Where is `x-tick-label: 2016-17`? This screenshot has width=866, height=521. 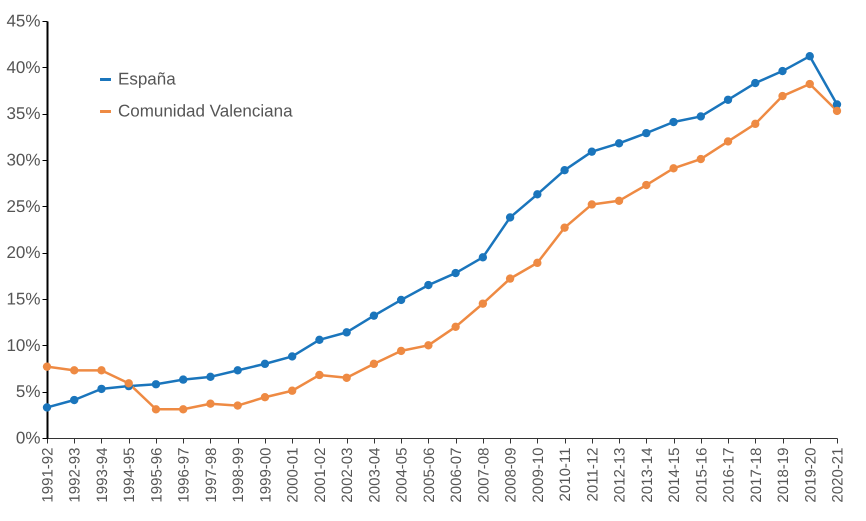 x-tick-label: 2016-17 is located at coordinates (729, 475).